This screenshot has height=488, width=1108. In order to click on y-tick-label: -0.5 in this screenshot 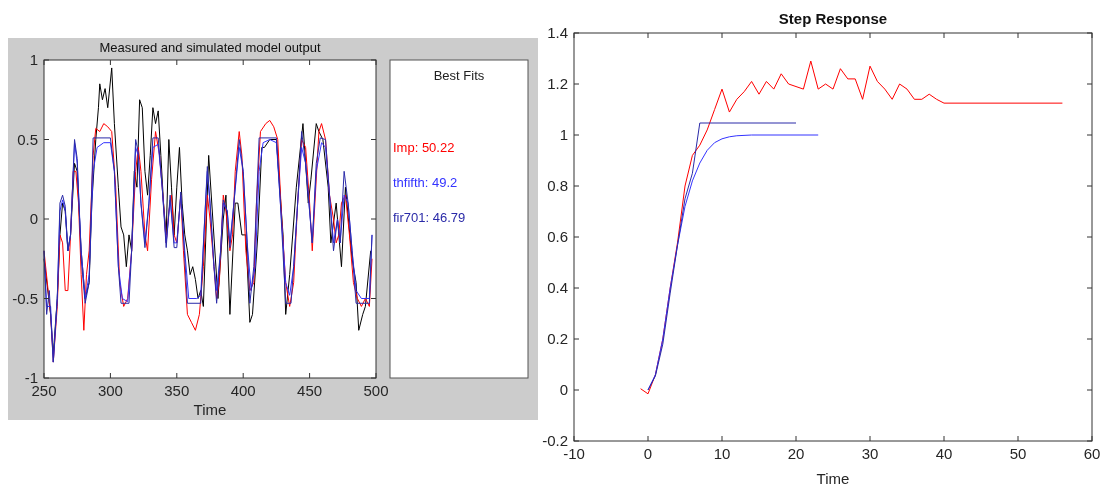, I will do `click(25, 298)`.